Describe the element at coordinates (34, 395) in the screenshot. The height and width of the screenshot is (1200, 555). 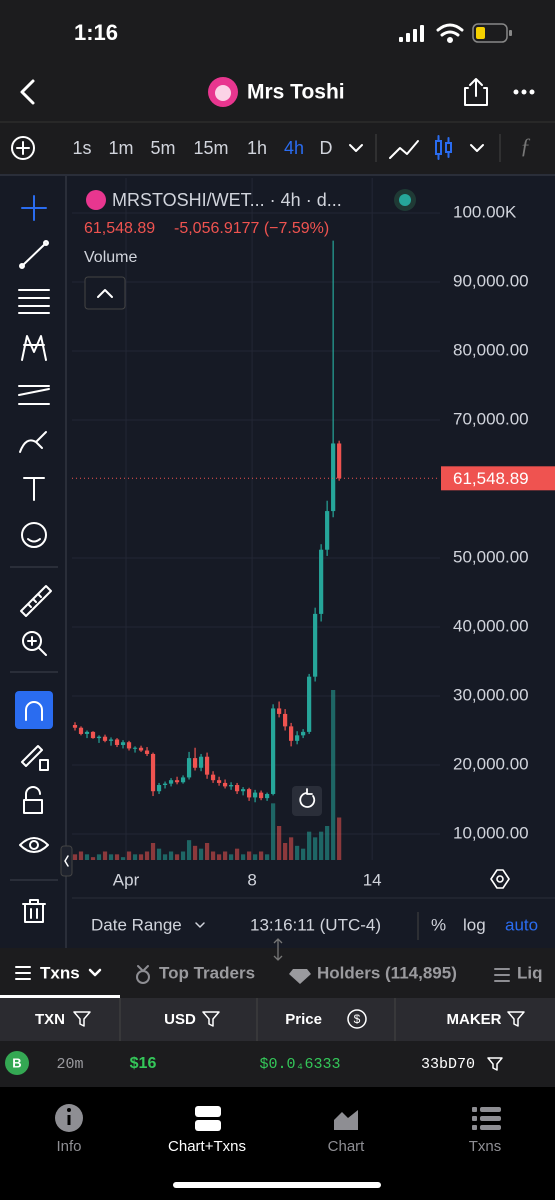
I see `projection-tool` at that location.